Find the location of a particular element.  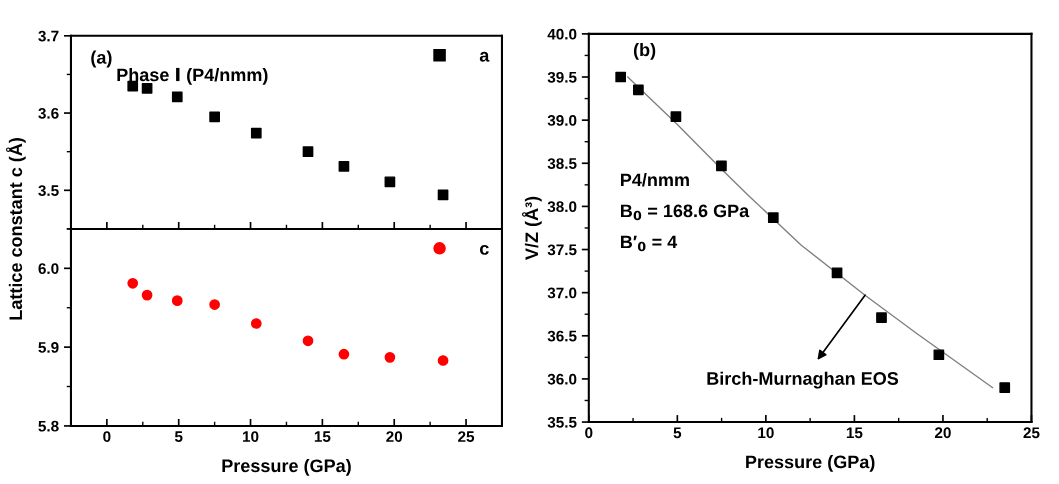

y-tick-label: 6.0 is located at coordinates (48, 269).